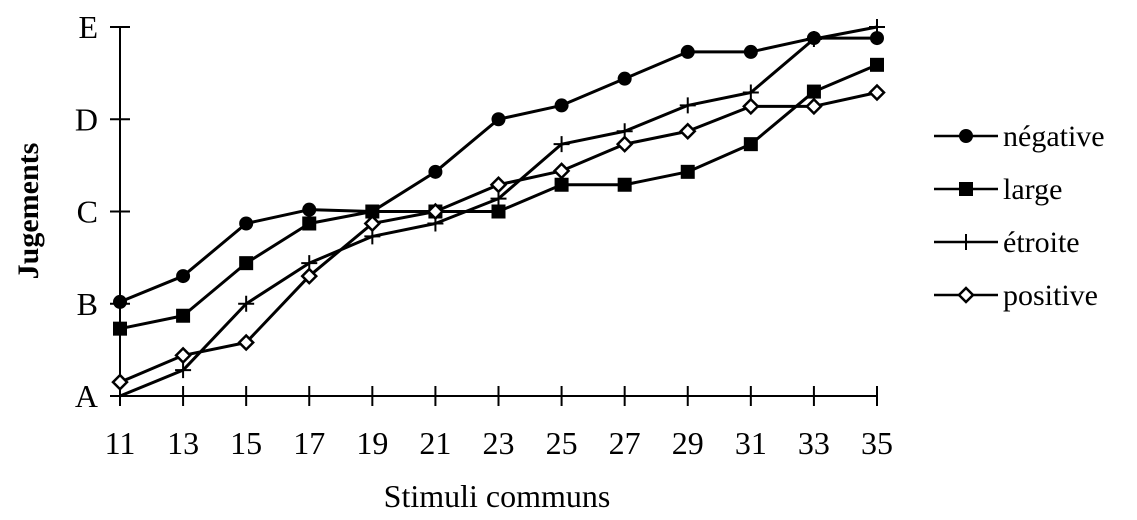  Describe the element at coordinates (372, 443) in the screenshot. I see `x-tick-label: 19` at that location.